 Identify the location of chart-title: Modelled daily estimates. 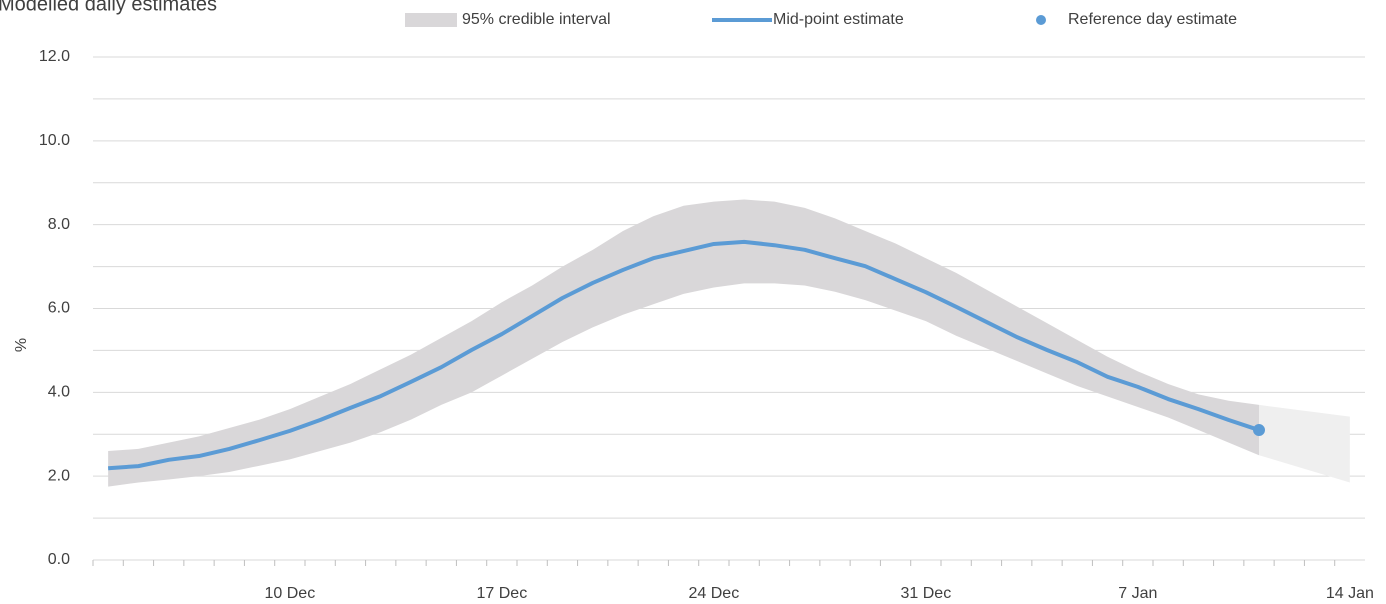
(108, 7).